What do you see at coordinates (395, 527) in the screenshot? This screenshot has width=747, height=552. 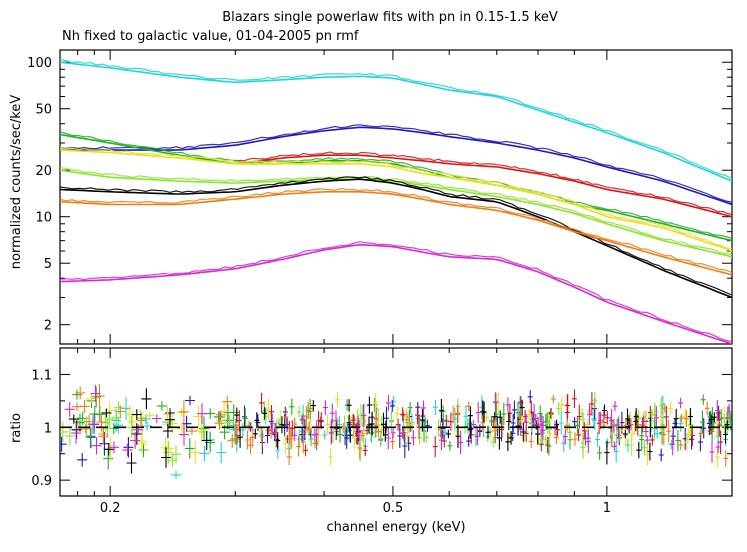 I see `x-axis-title: channel energy (keV)` at bounding box center [395, 527].